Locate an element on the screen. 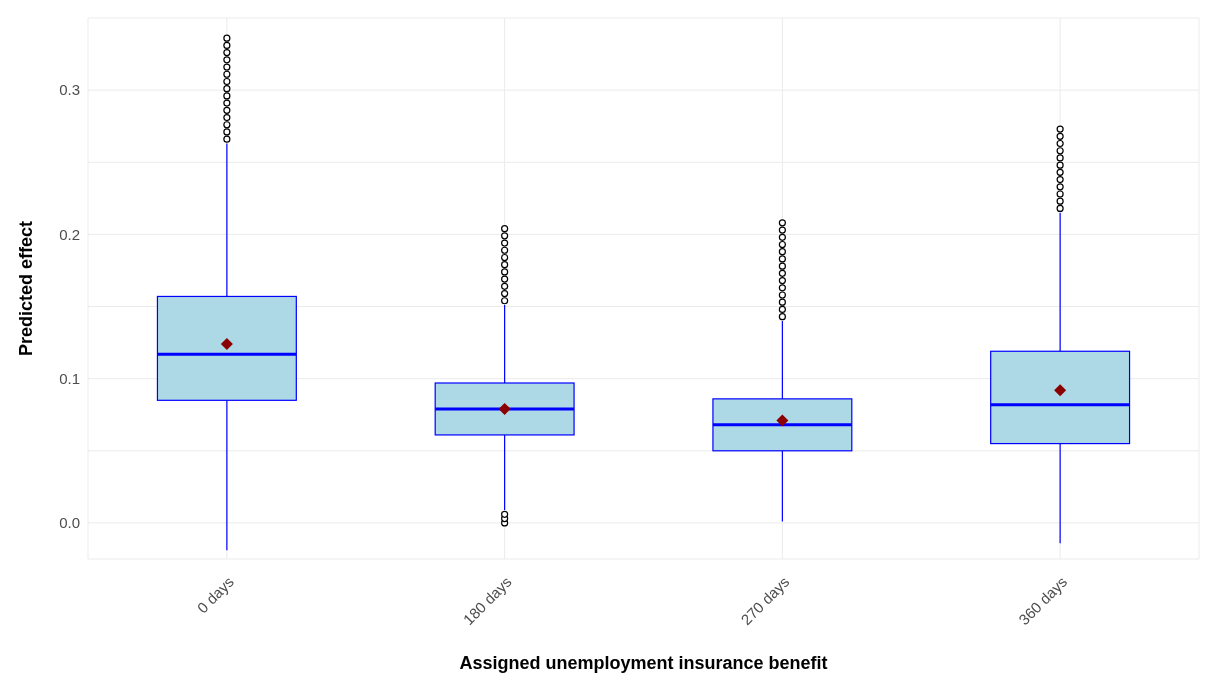 The image size is (1227, 687). x-axis-title: Assigned unemployment insurance benefit is located at coordinates (643, 663).